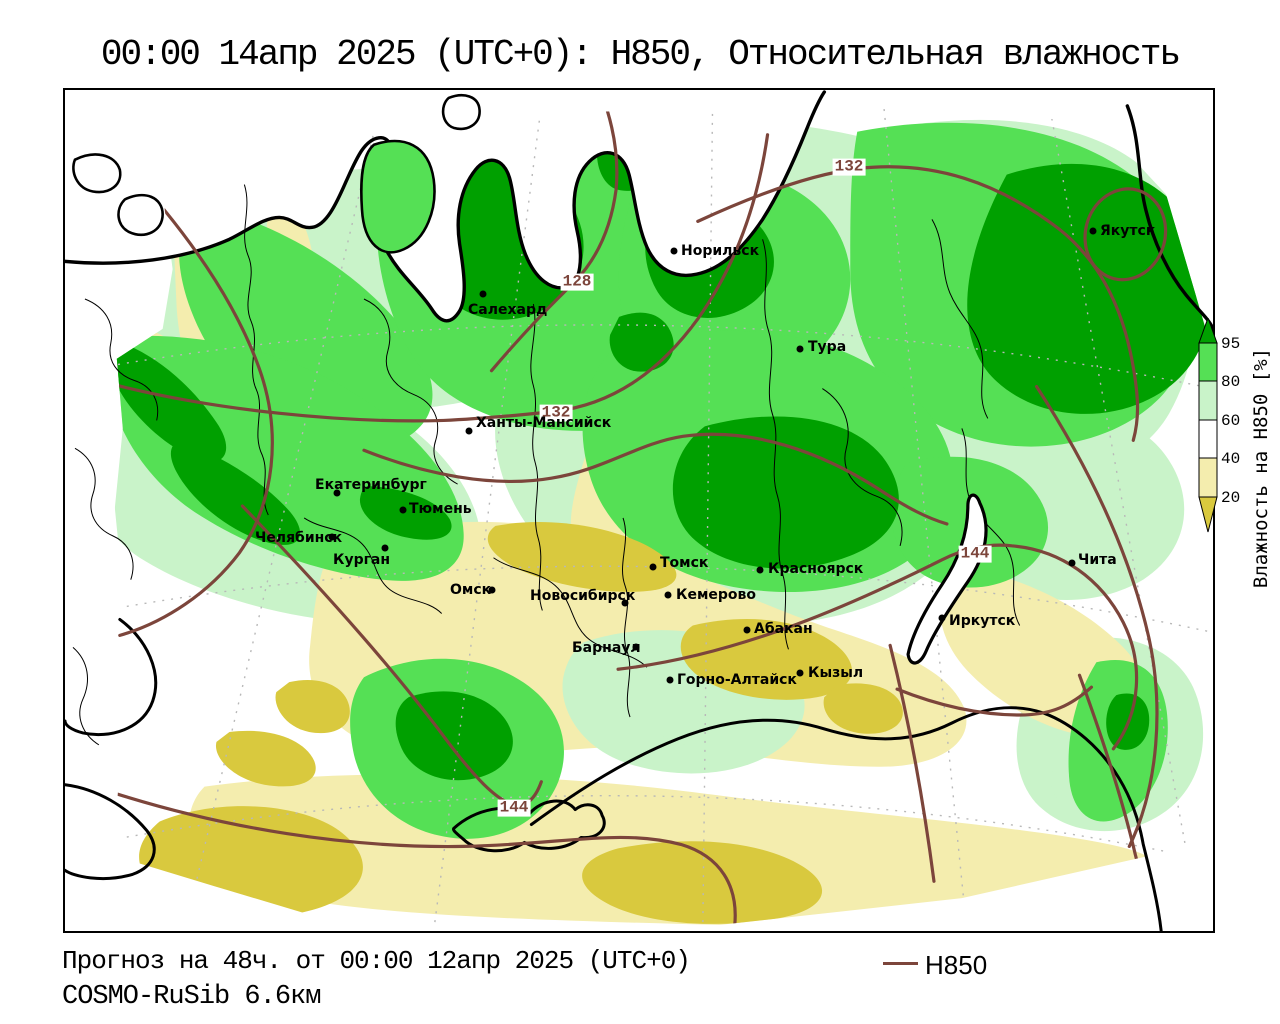 The image size is (1280, 1024). What do you see at coordinates (583, 596) in the screenshot?
I see `city-label: Новосибирск` at bounding box center [583, 596].